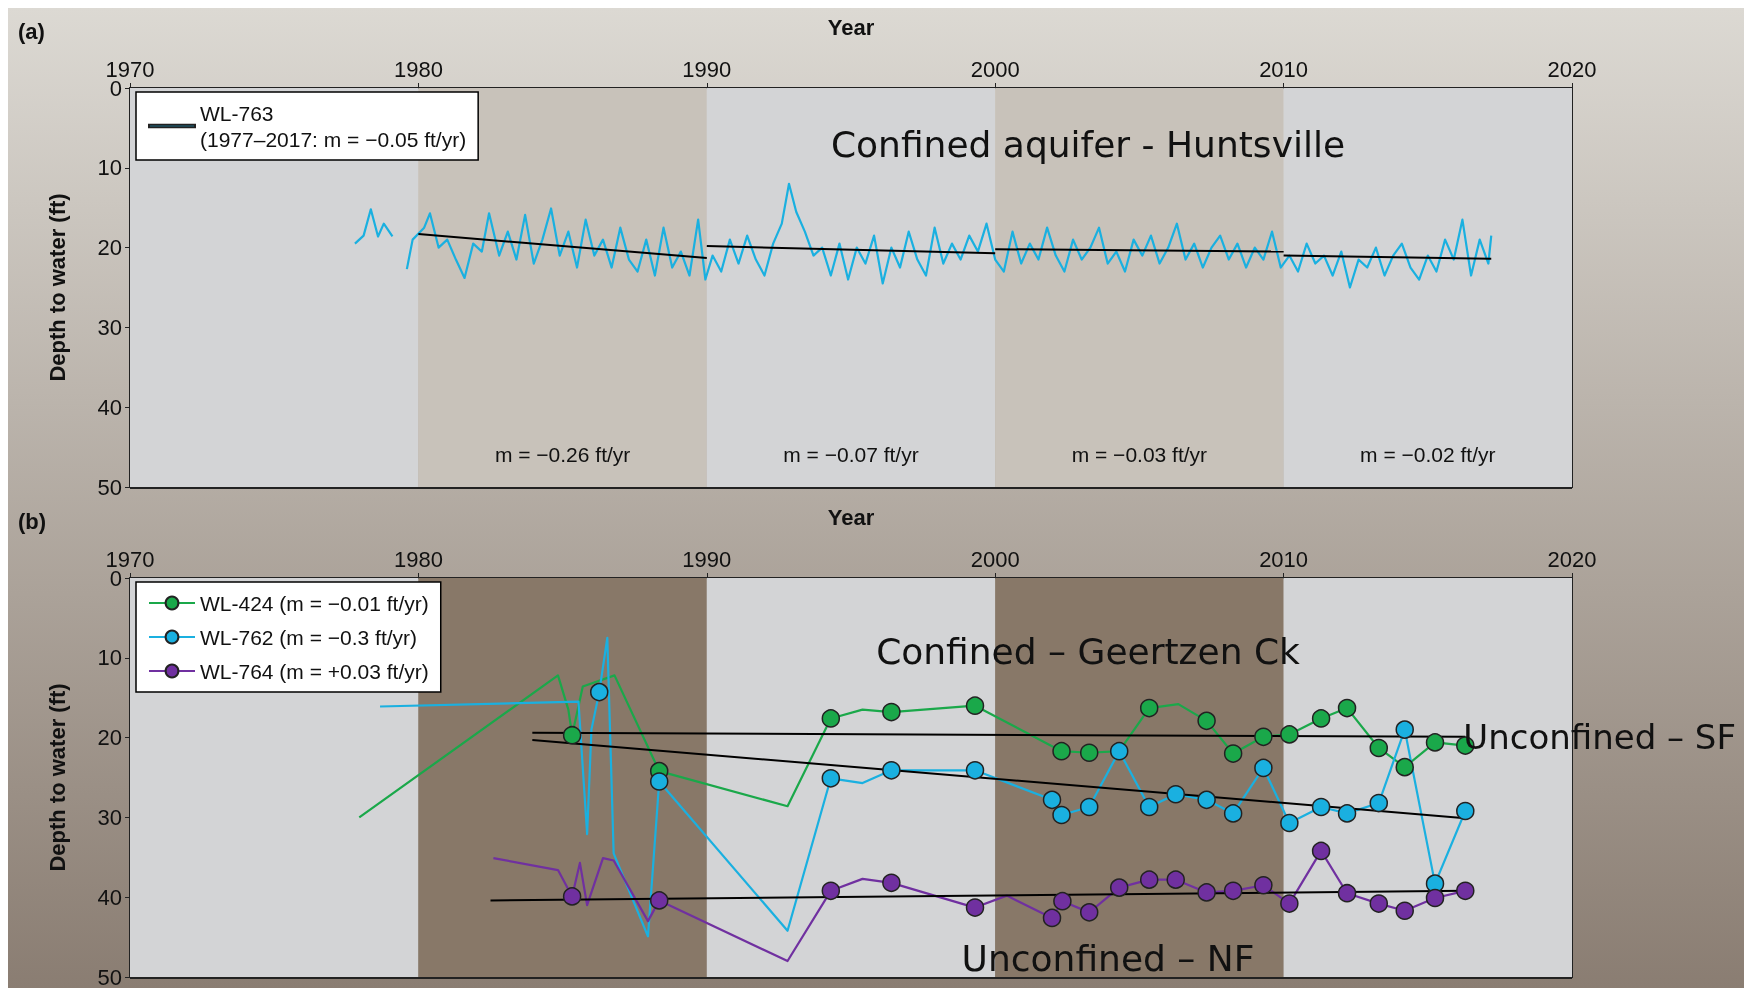 The height and width of the screenshot is (1000, 1752). Describe the element at coordinates (309, 637) in the screenshot. I see `legend-label: WL-762 (m = −0.3 ft/yr)` at that location.